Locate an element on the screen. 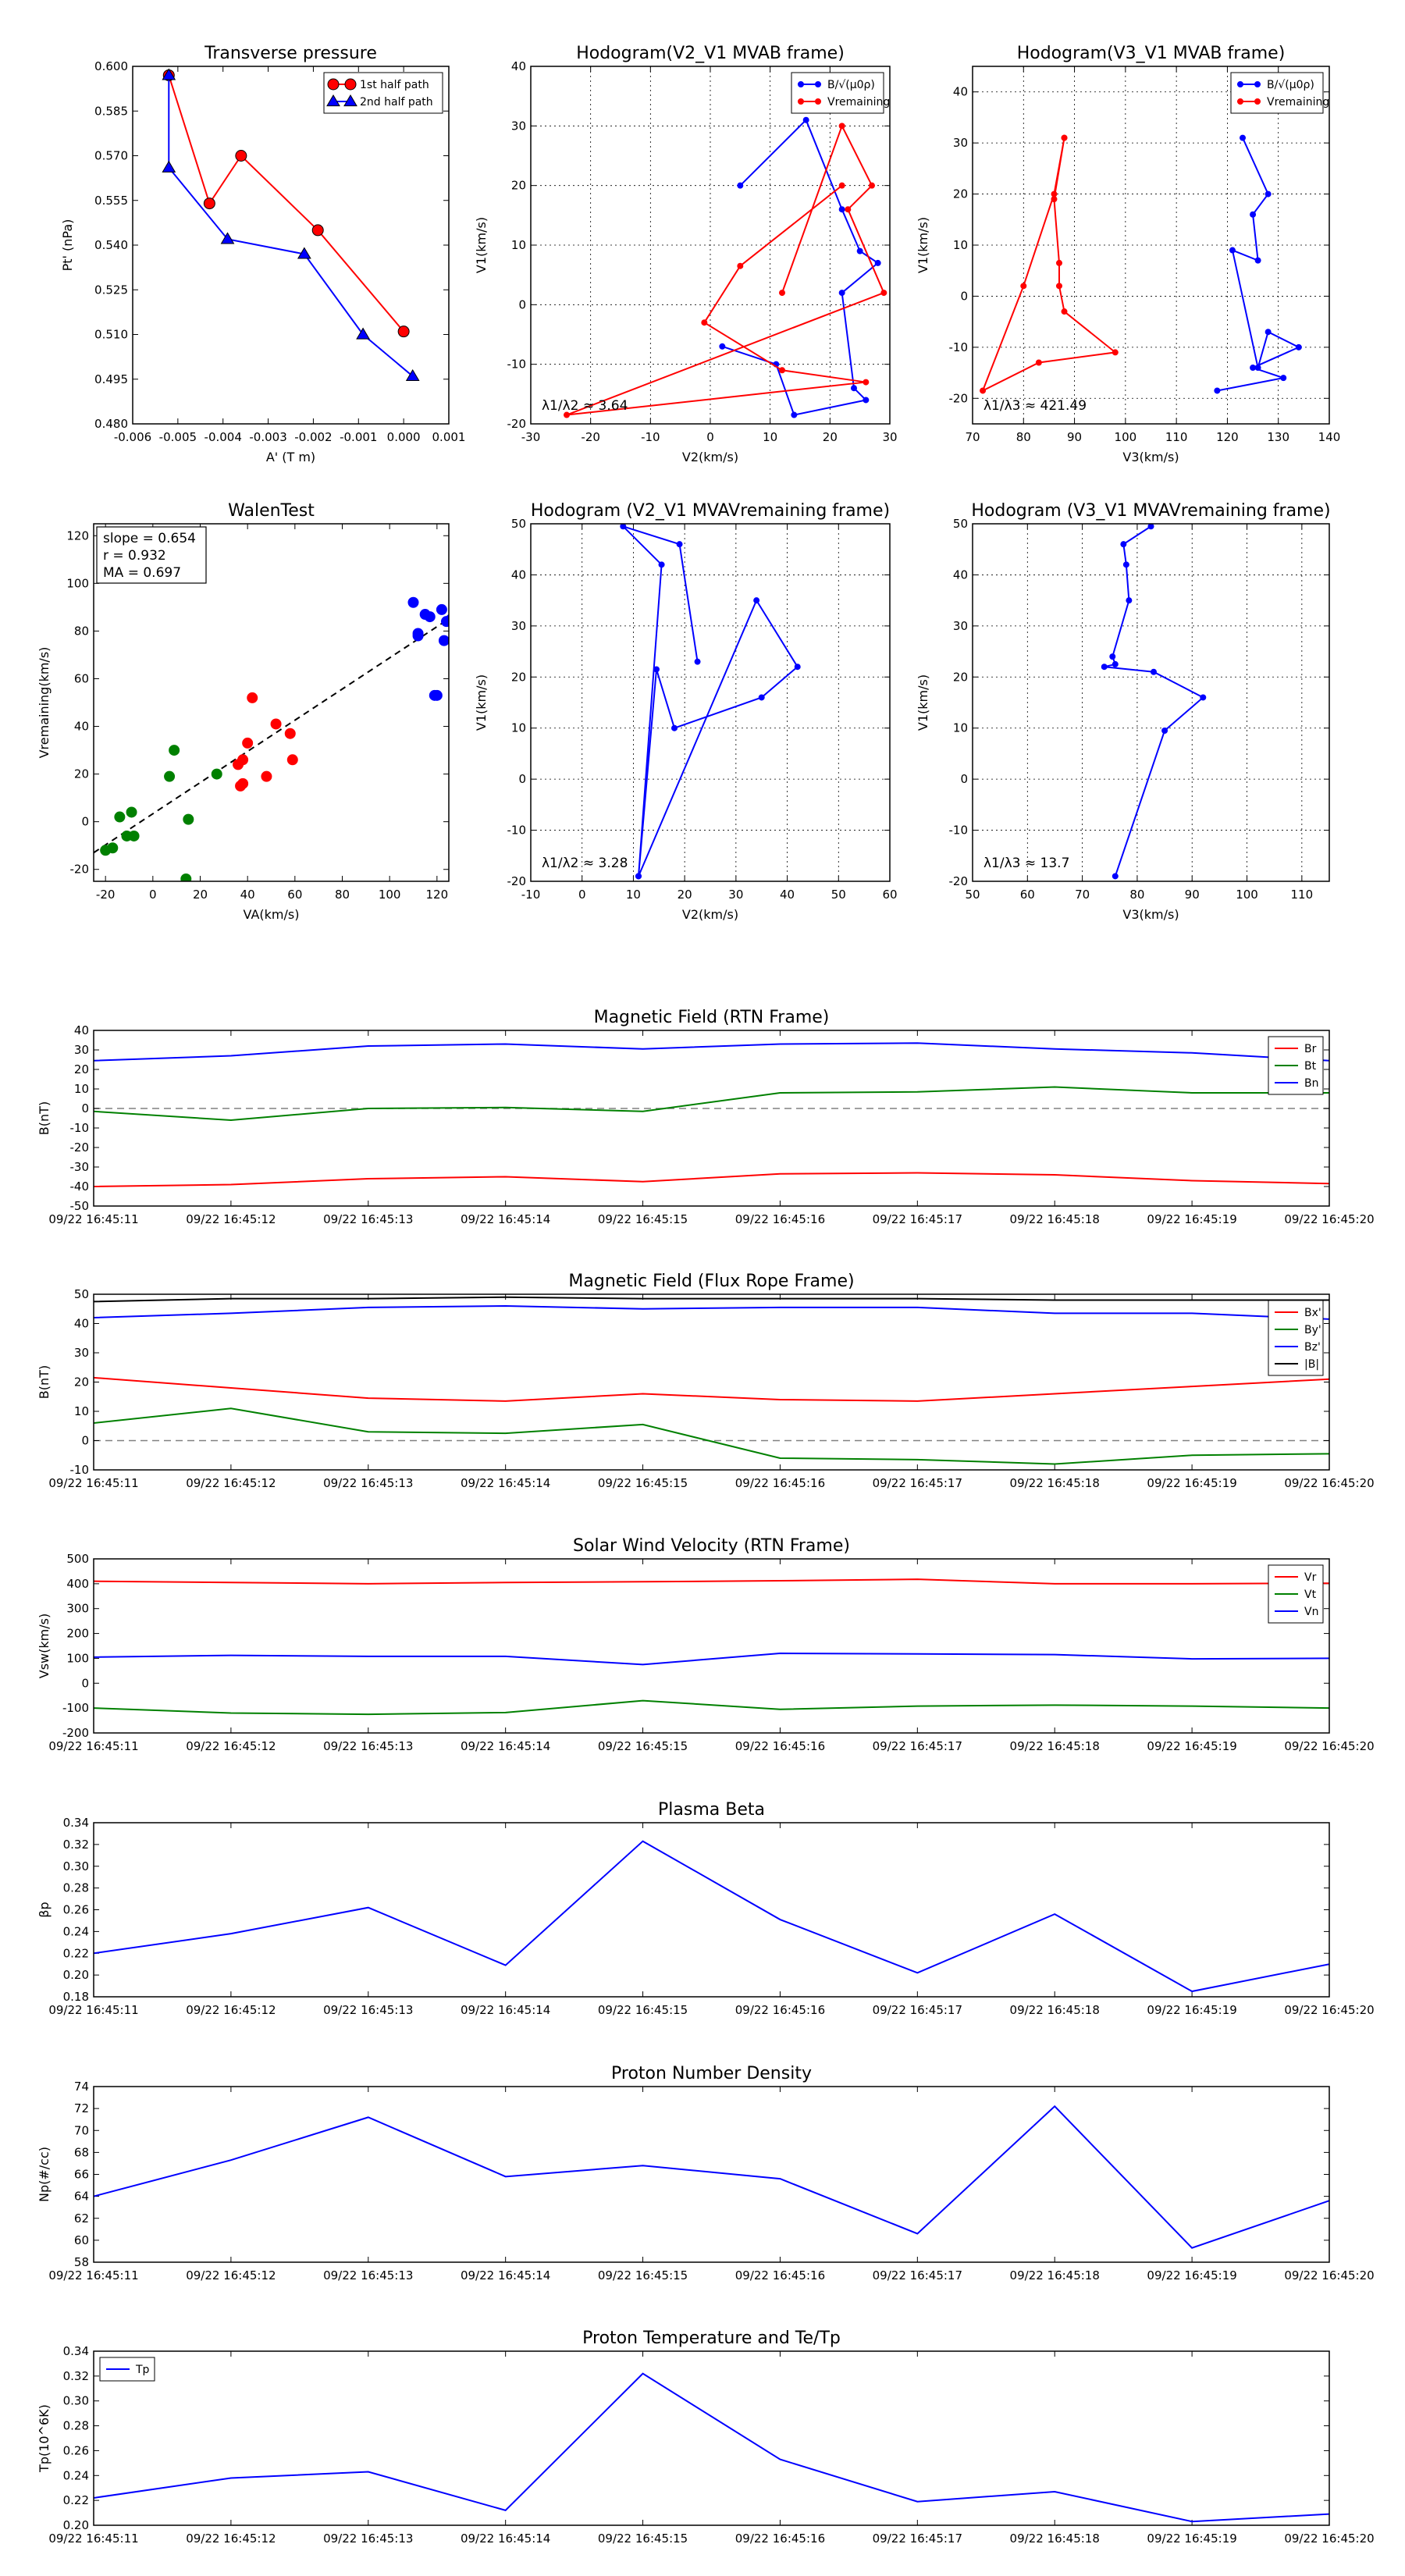  x-tick-label-3: 0 is located at coordinates (710, 437).